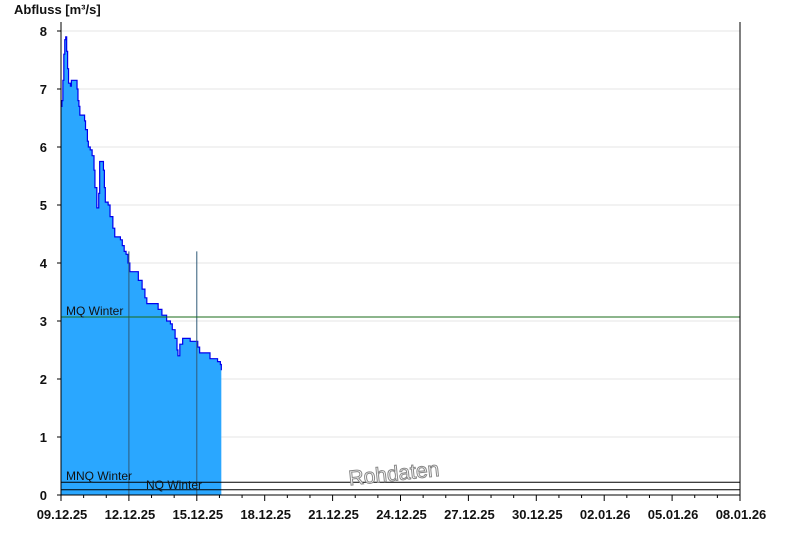 The width and height of the screenshot is (800, 550). What do you see at coordinates (43, 495) in the screenshot?
I see `y-tick-label: 0` at bounding box center [43, 495].